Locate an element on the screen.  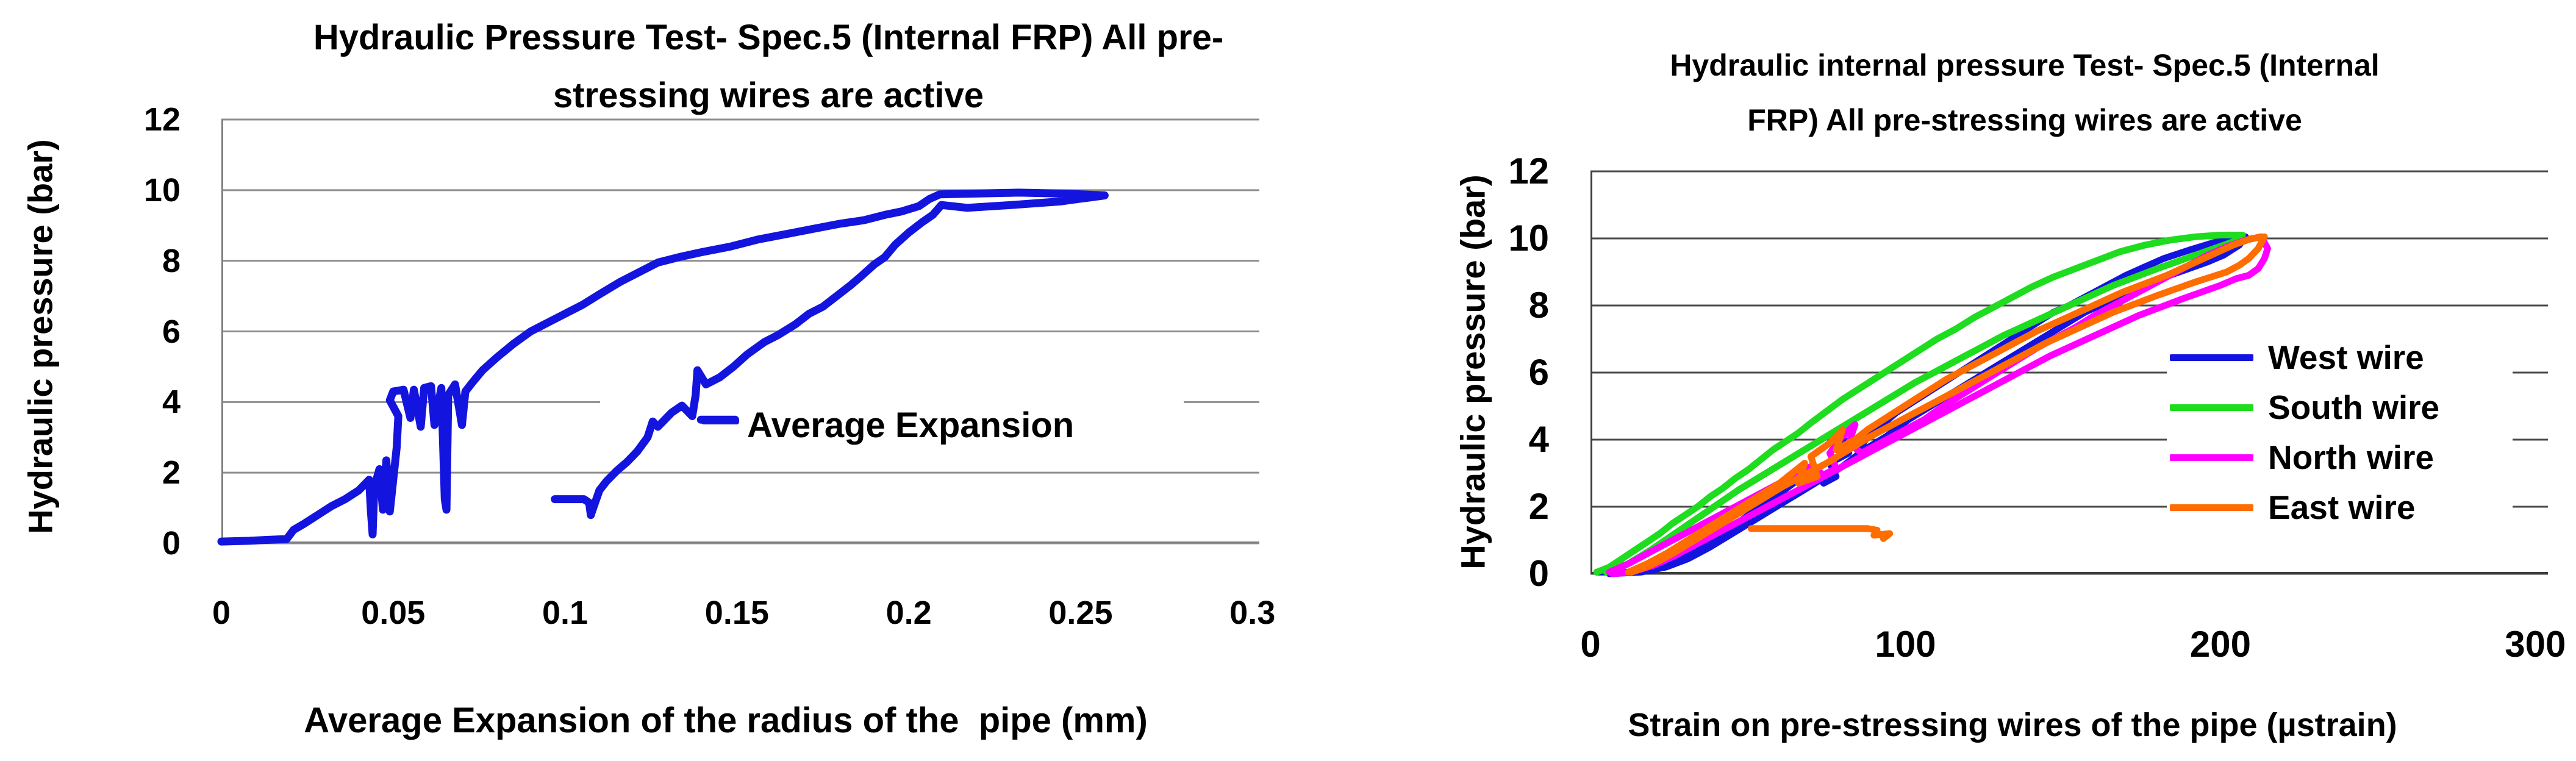
legend-item-south-wire: South wire is located at coordinates (2353, 407).